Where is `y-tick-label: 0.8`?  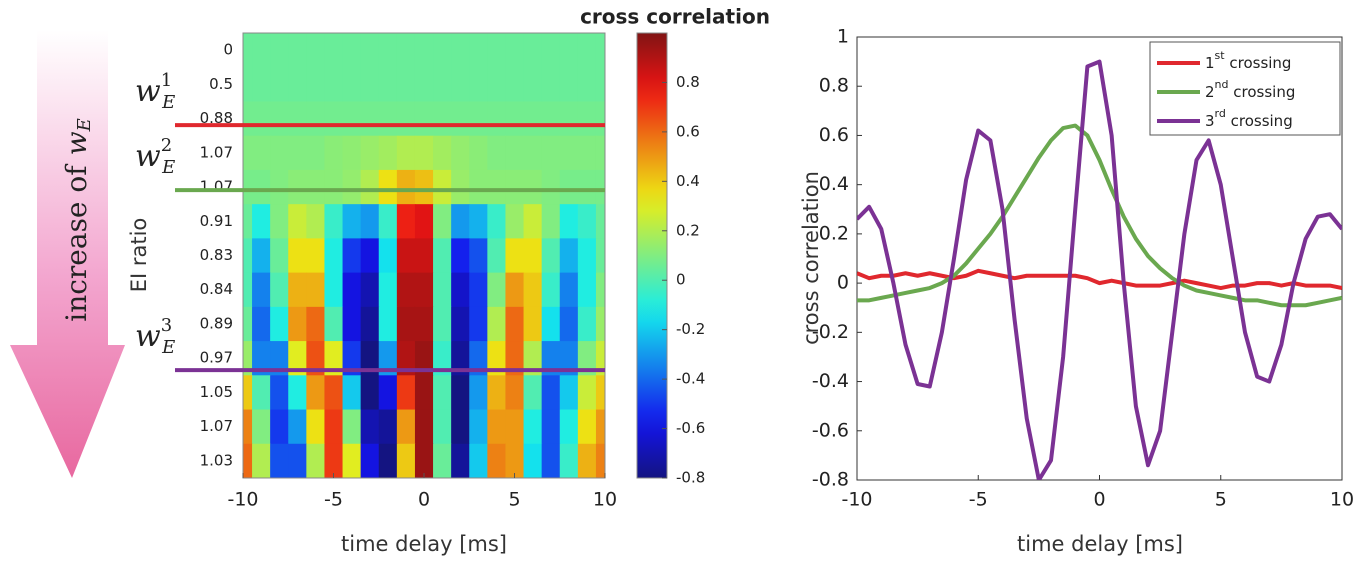 y-tick-label: 0.8 is located at coordinates (834, 86).